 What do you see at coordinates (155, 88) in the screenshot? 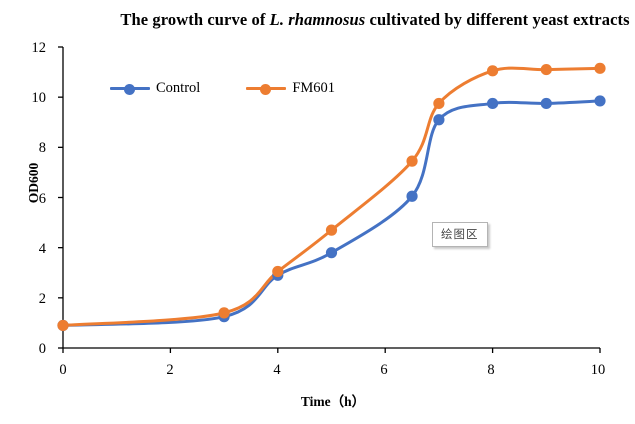
I see `legend-item-control: Control` at bounding box center [155, 88].